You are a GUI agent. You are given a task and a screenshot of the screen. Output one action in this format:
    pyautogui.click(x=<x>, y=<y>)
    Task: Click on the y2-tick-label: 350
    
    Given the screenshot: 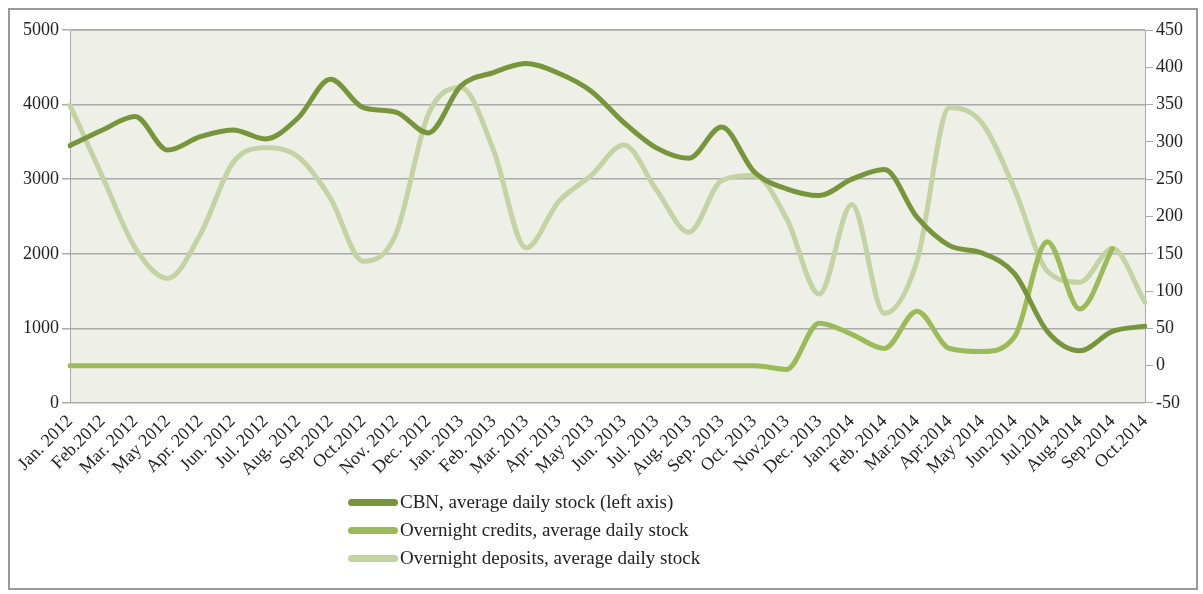 What is the action you would take?
    pyautogui.click(x=1169, y=103)
    